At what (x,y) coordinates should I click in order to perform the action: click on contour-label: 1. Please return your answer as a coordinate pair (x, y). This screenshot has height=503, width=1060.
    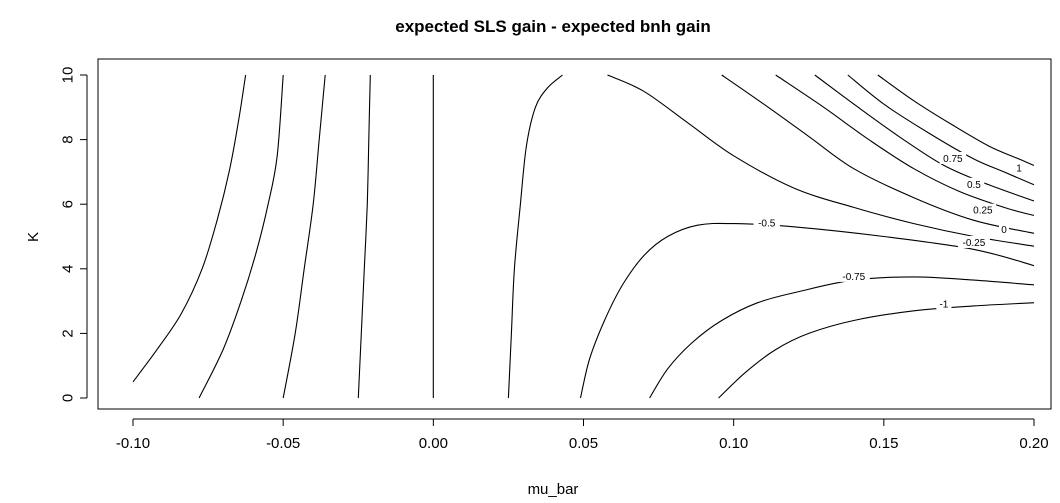
    Looking at the image, I should click on (1019, 169).